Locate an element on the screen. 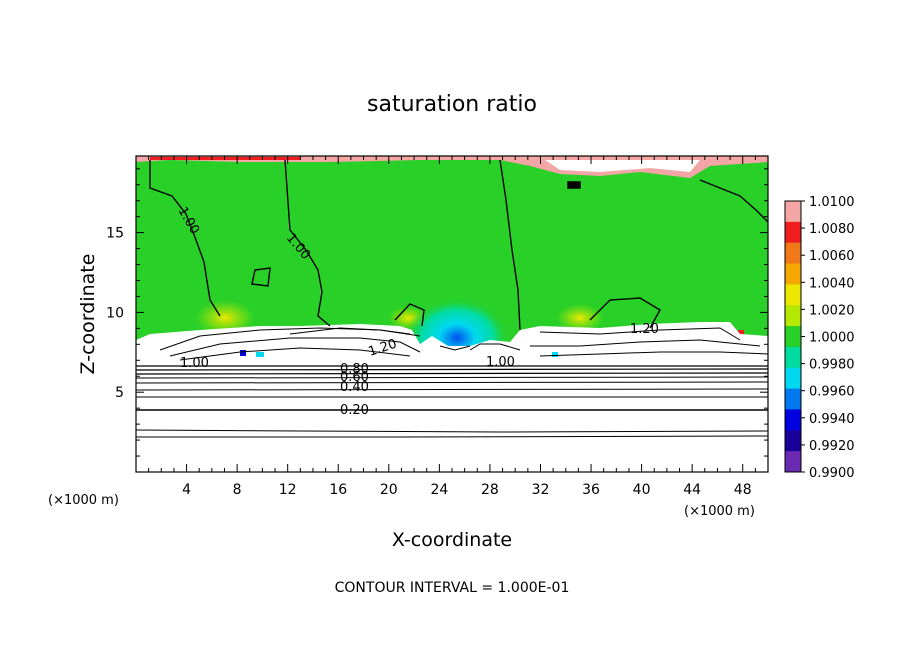 This screenshot has width=904, height=654. contour-label: 1.20 is located at coordinates (644, 329).